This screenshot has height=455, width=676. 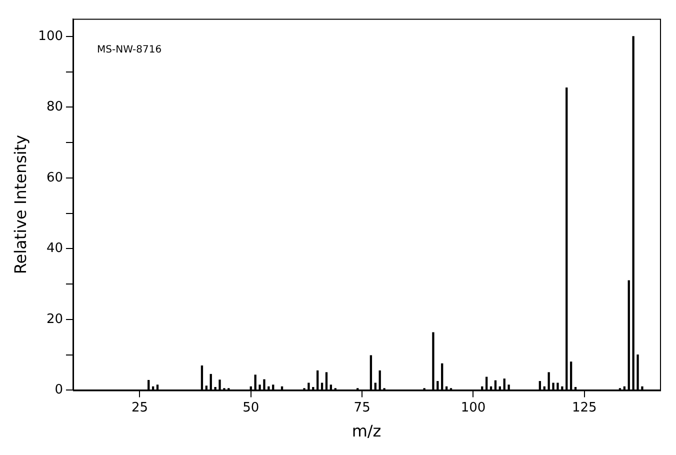 I want to click on x-tick-label: 25, so click(x=139, y=408).